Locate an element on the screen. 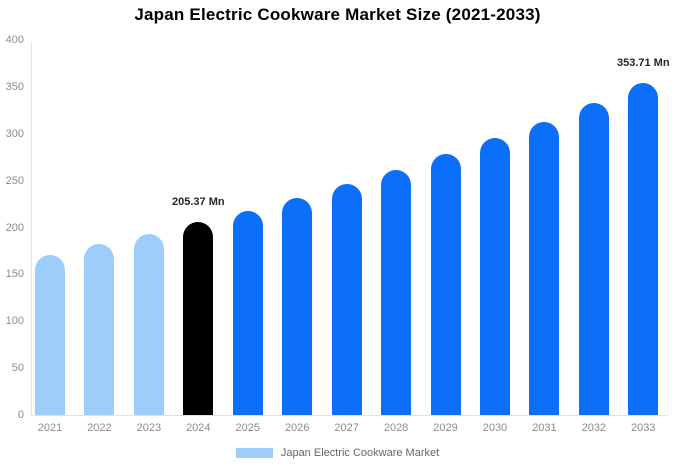  bar-2021 is located at coordinates (50, 334).